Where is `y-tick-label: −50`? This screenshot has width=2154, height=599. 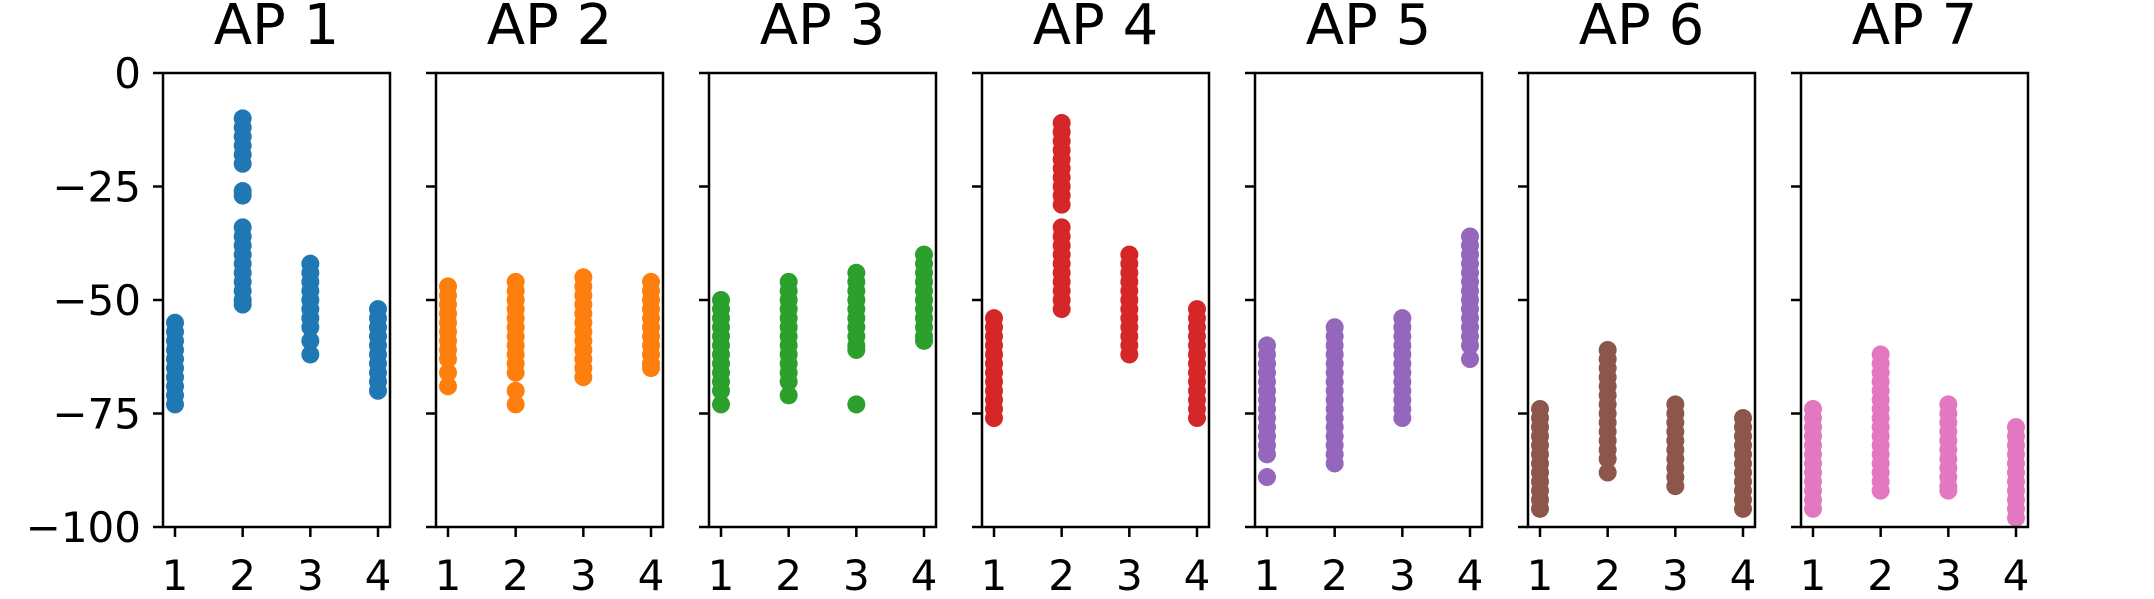 y-tick-label: −50 is located at coordinates (96, 300).